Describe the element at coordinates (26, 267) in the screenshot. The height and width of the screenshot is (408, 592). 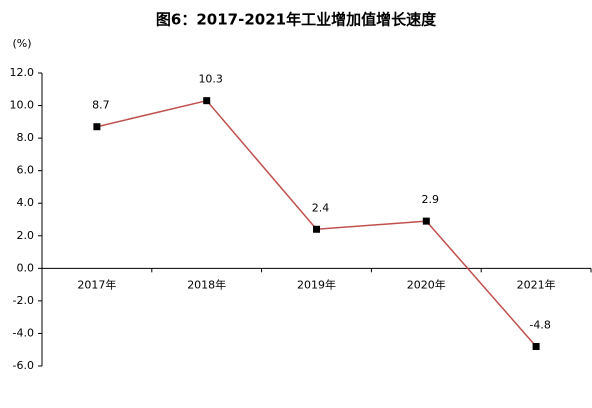
I see `y-tick-label: 0.0` at that location.